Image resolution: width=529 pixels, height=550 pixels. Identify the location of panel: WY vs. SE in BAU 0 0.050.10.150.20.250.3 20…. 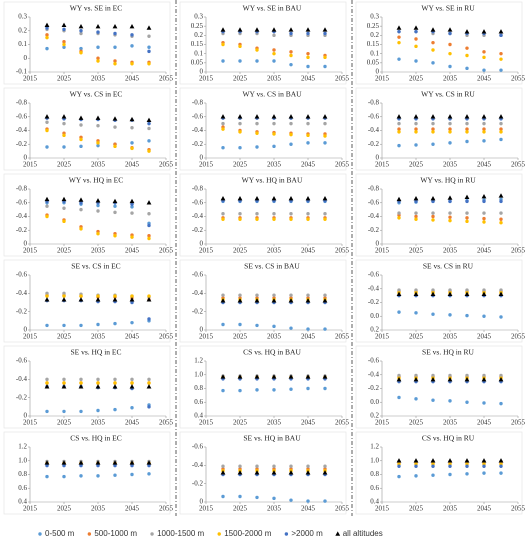
(264, 43).